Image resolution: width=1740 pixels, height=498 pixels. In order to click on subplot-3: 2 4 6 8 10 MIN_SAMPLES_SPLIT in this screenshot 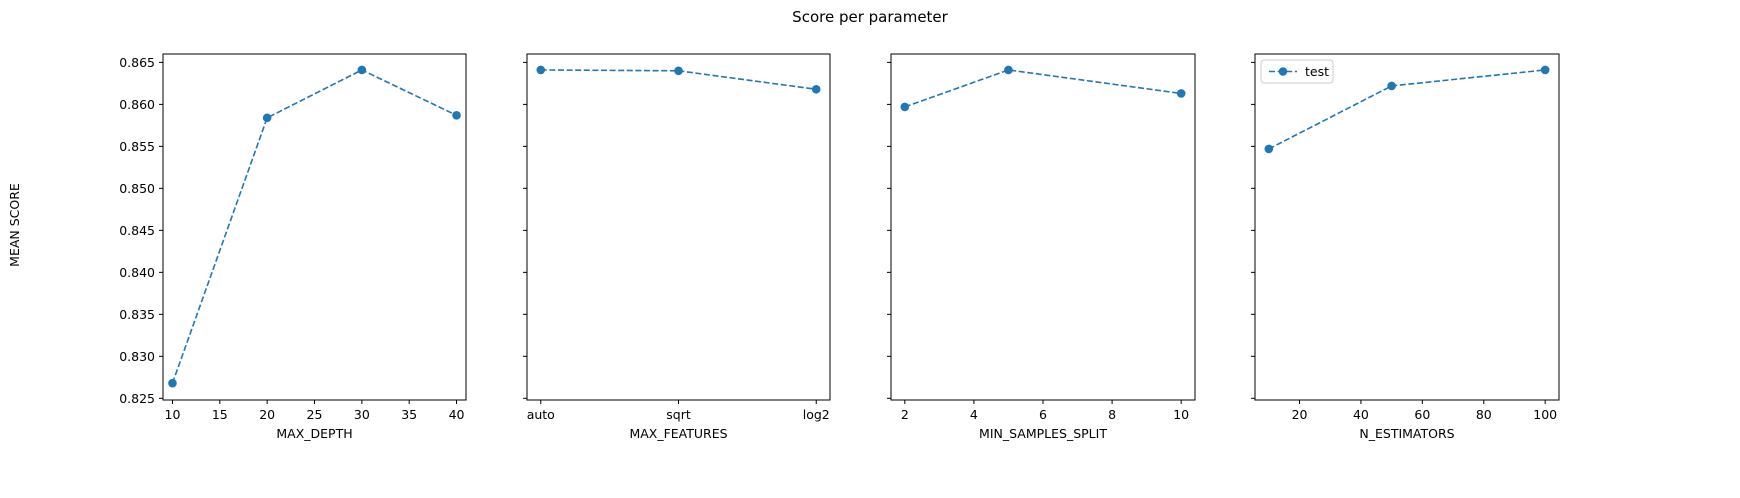, I will do `click(1041, 247)`.